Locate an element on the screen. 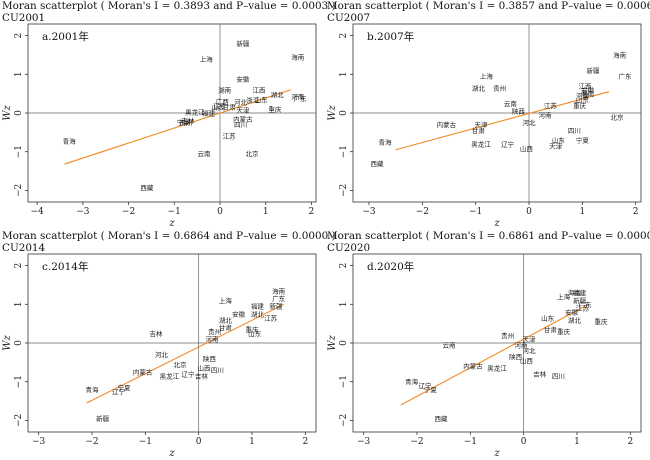  chart-subtitle: CU2014 is located at coordinates (24, 248).